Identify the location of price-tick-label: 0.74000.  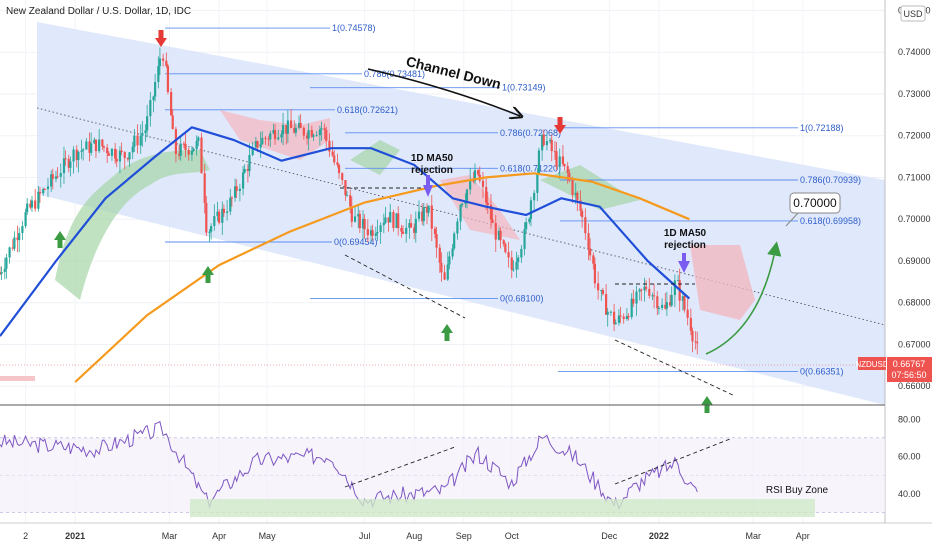
(914, 52).